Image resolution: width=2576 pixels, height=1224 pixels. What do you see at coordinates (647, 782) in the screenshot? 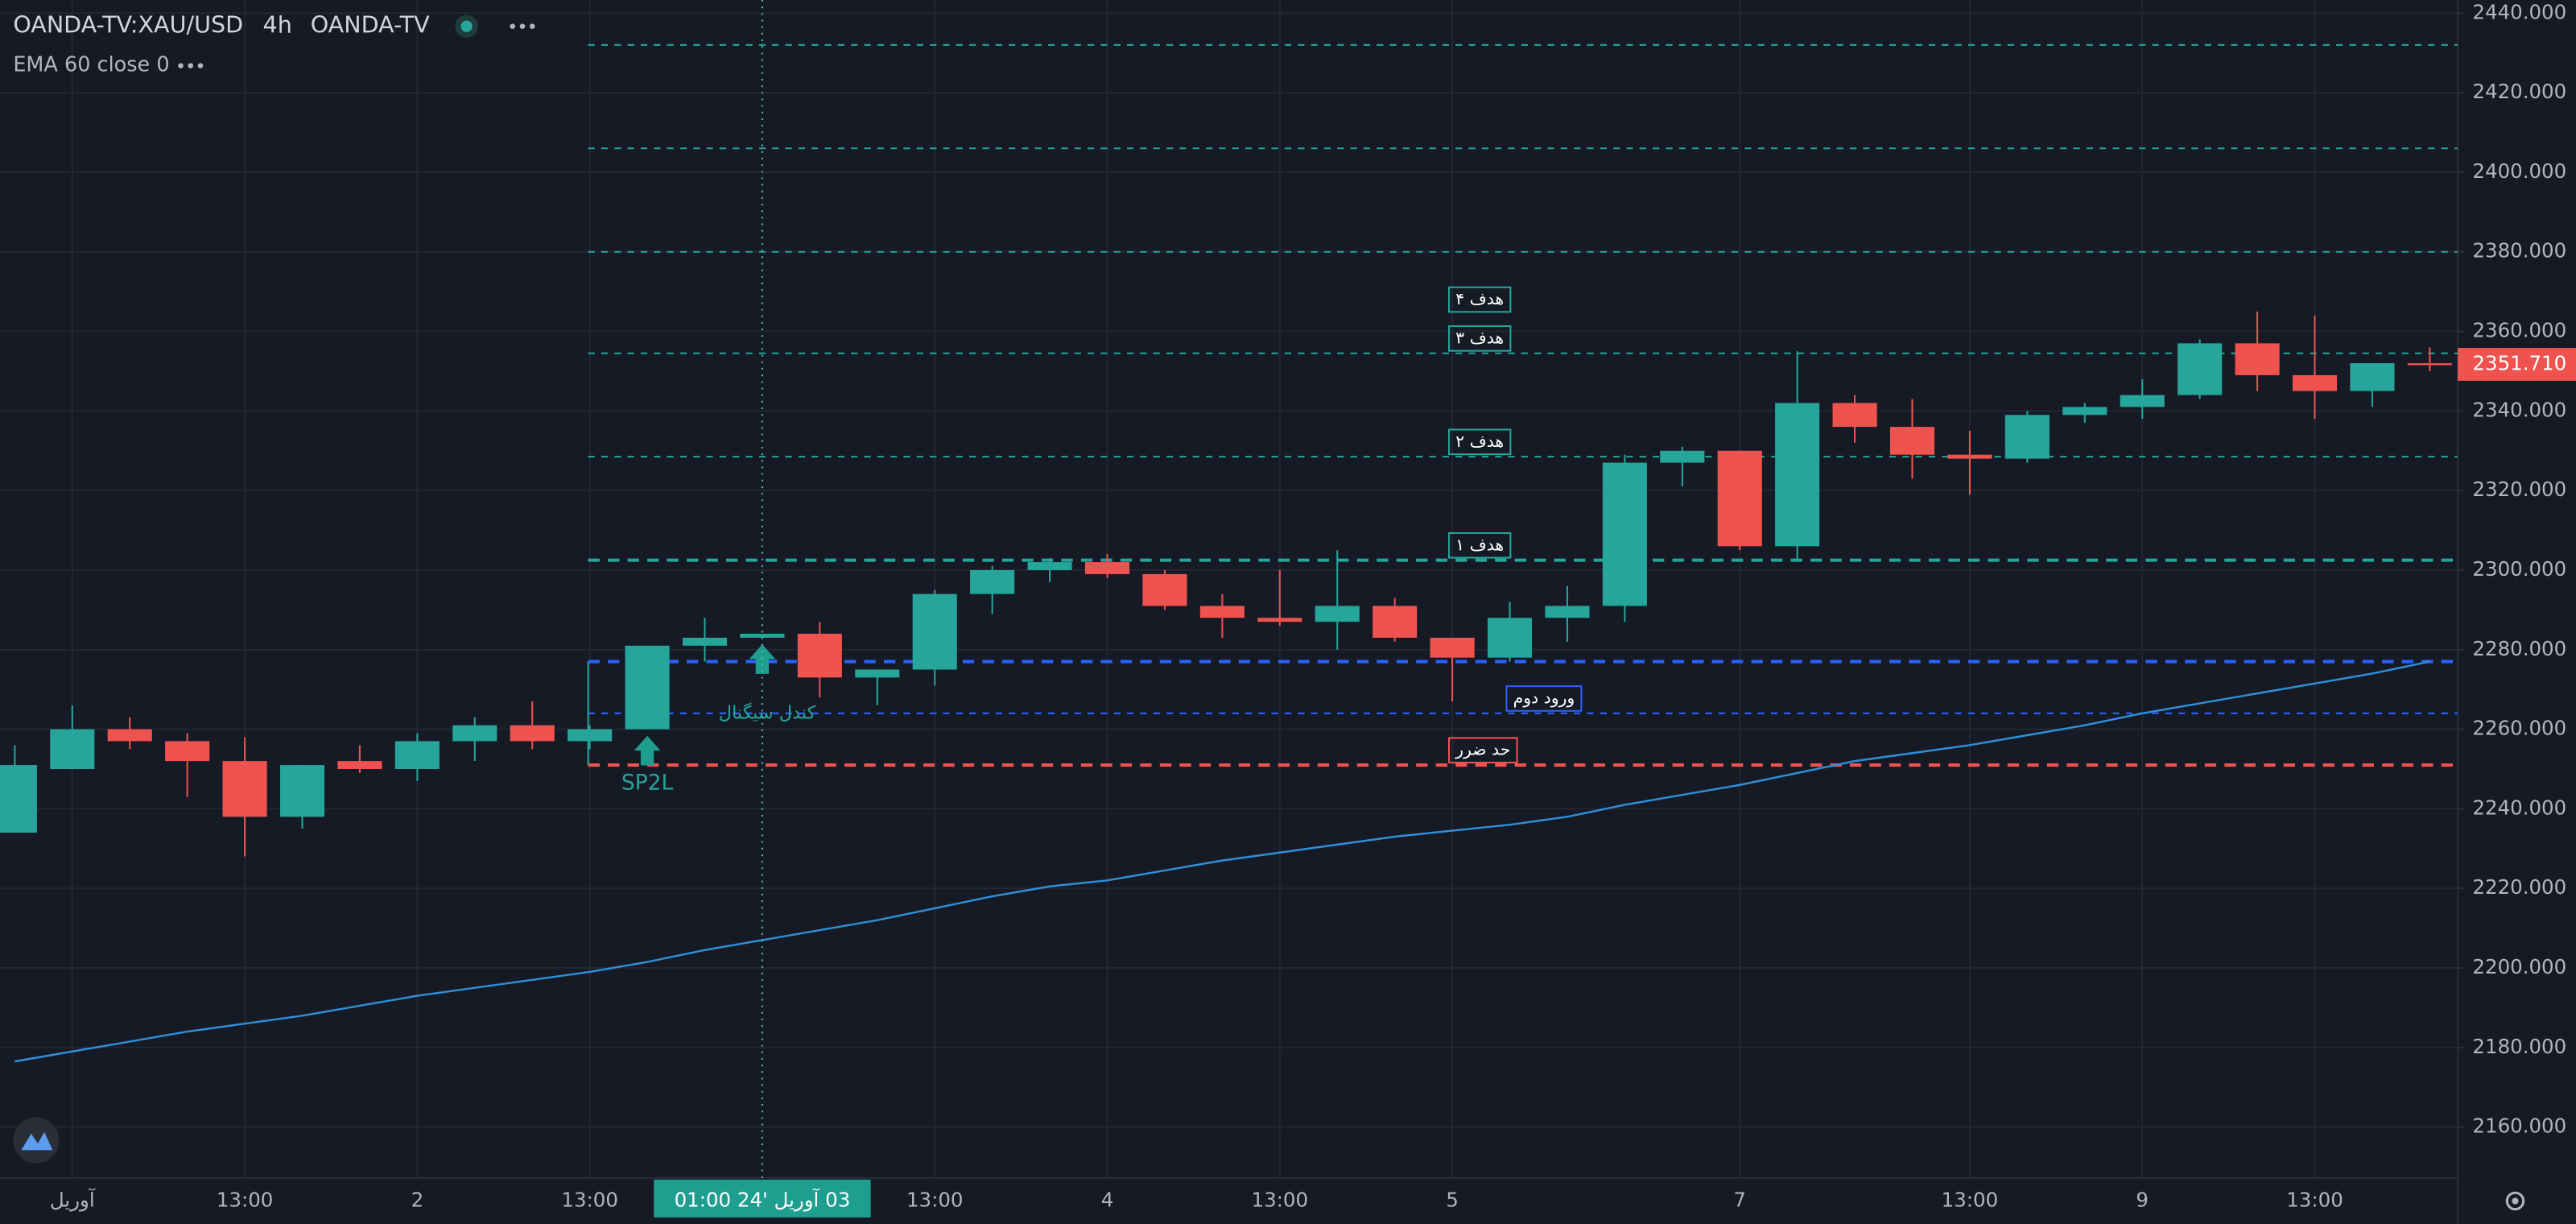
I see `strategy-label: SP2L` at bounding box center [647, 782].